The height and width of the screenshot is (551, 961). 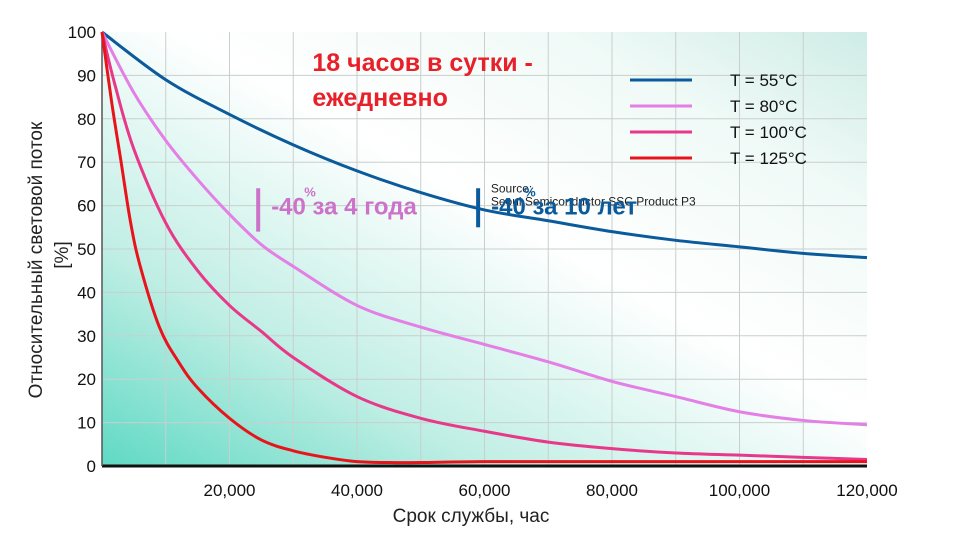 What do you see at coordinates (86, 162) in the screenshot?
I see `y-tick-label: 70` at bounding box center [86, 162].